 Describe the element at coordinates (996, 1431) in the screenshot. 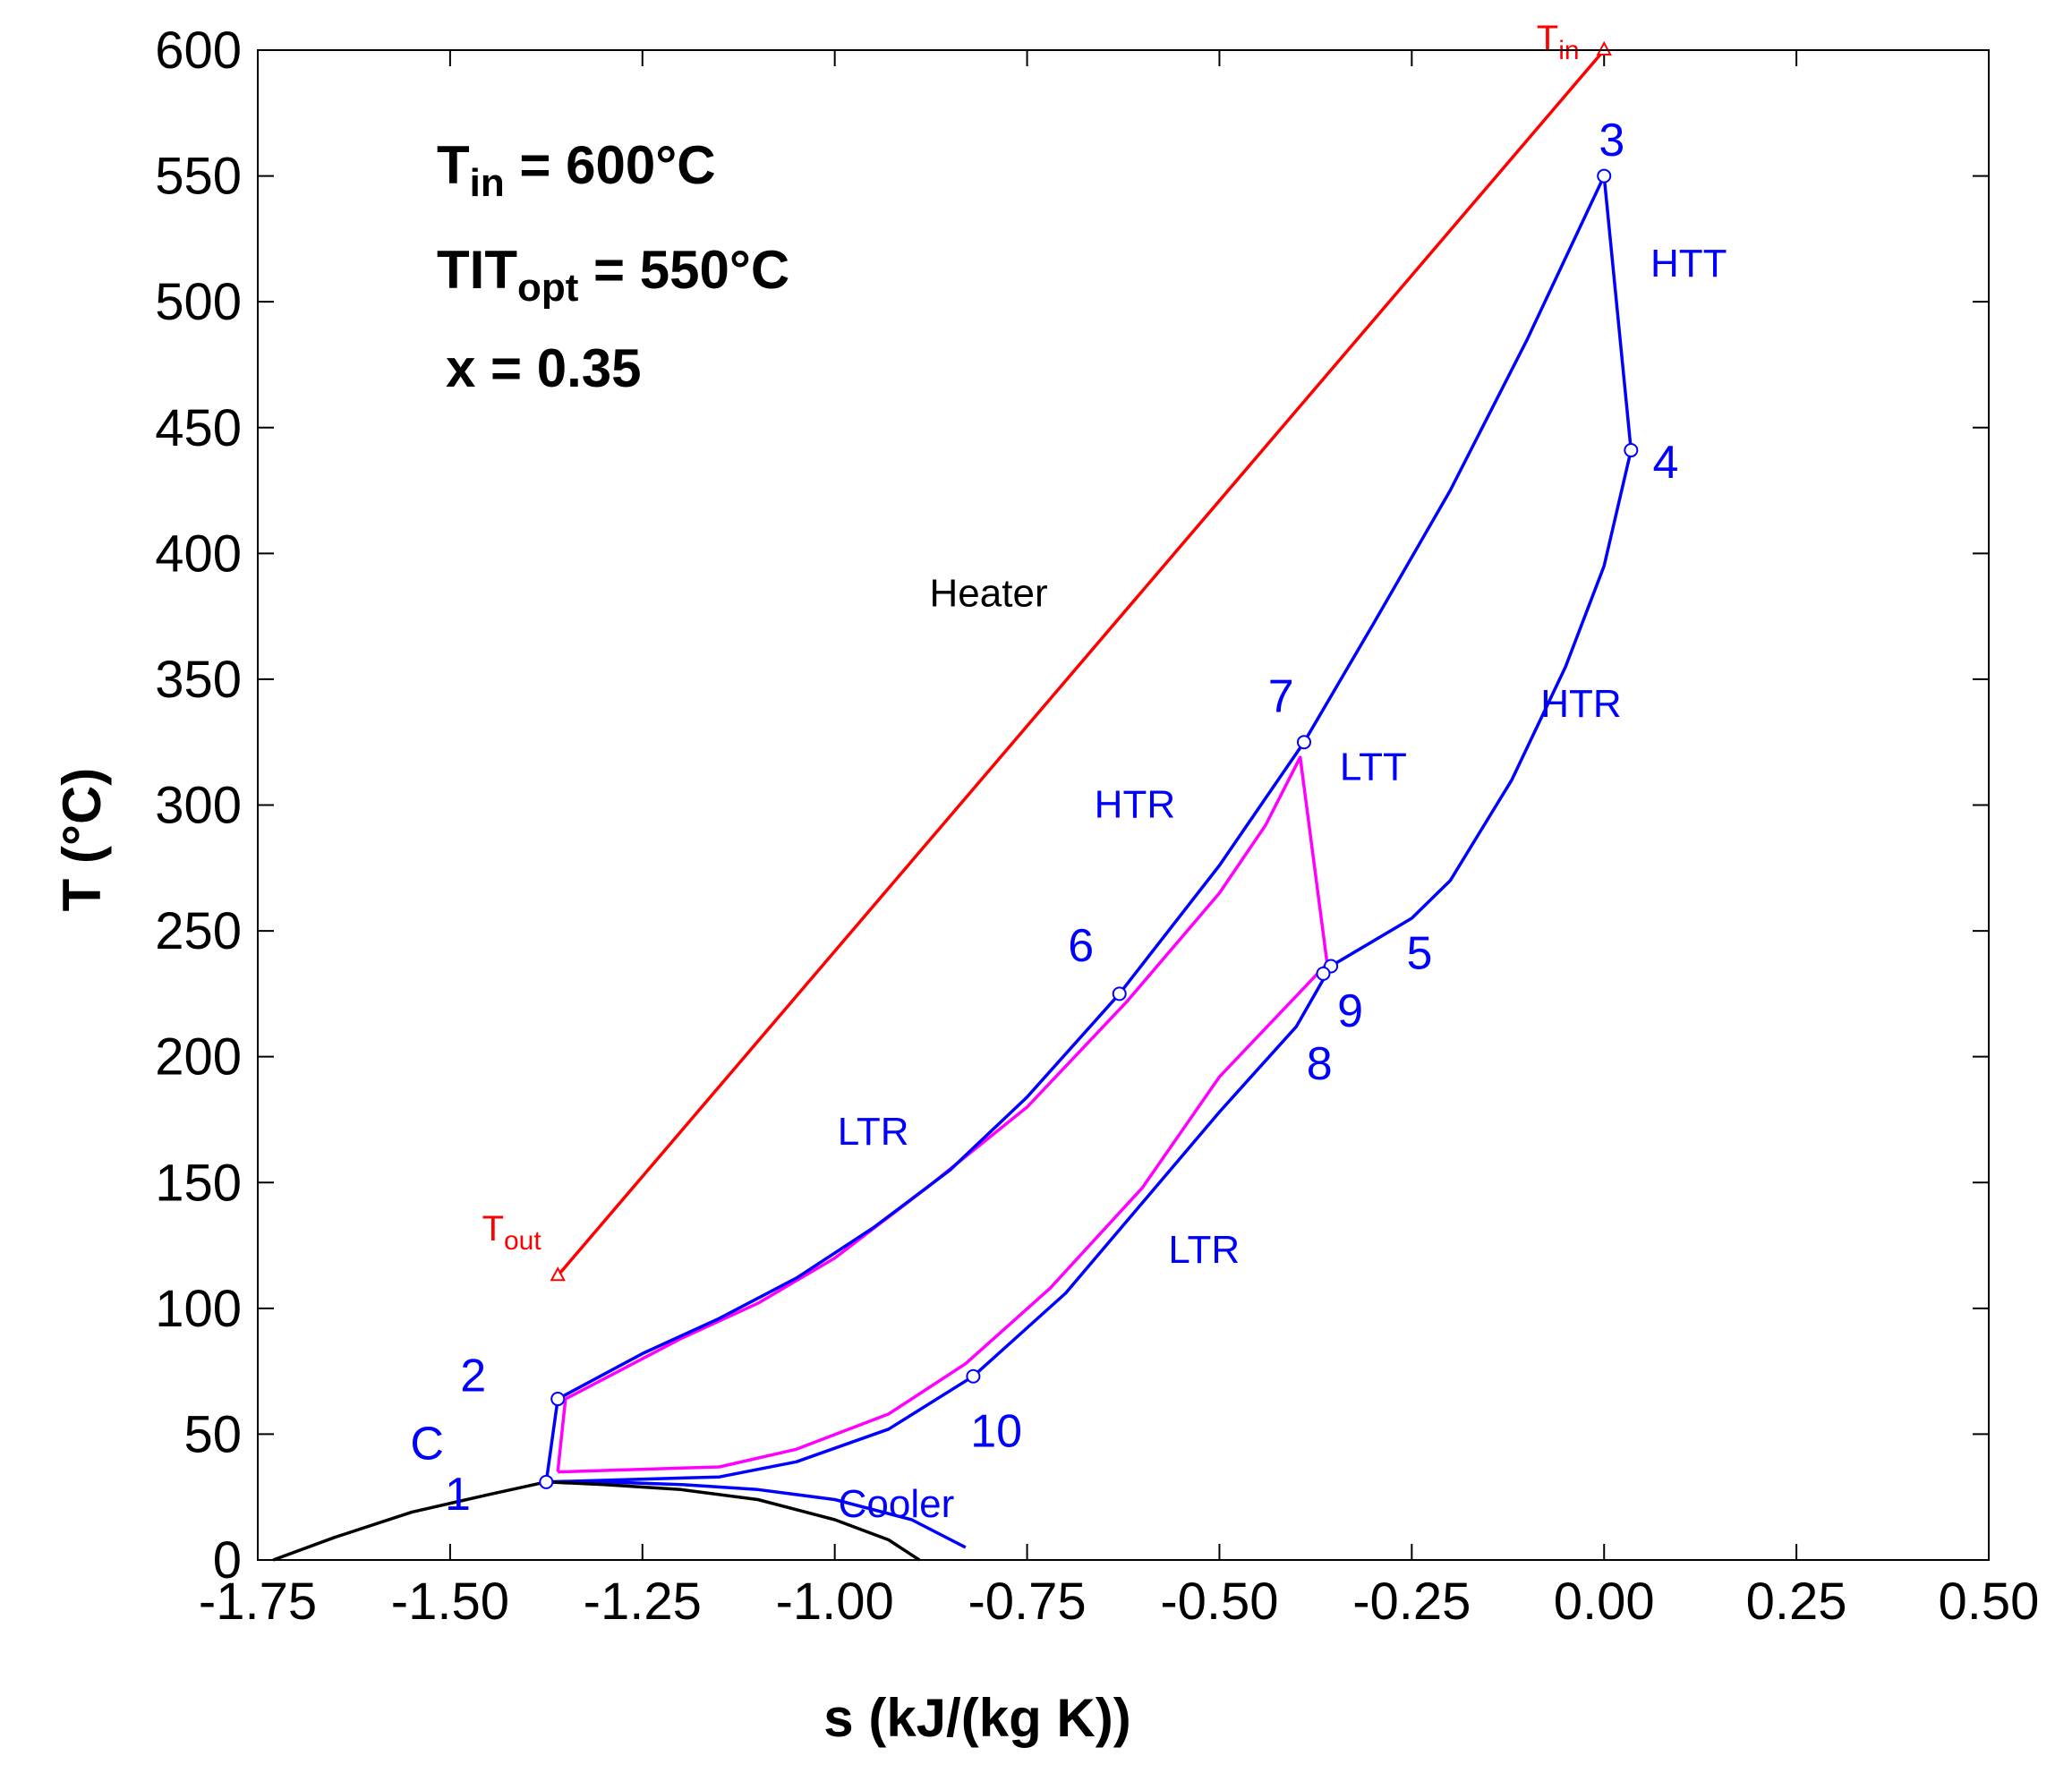

I see `annotation-18: 10` at that location.